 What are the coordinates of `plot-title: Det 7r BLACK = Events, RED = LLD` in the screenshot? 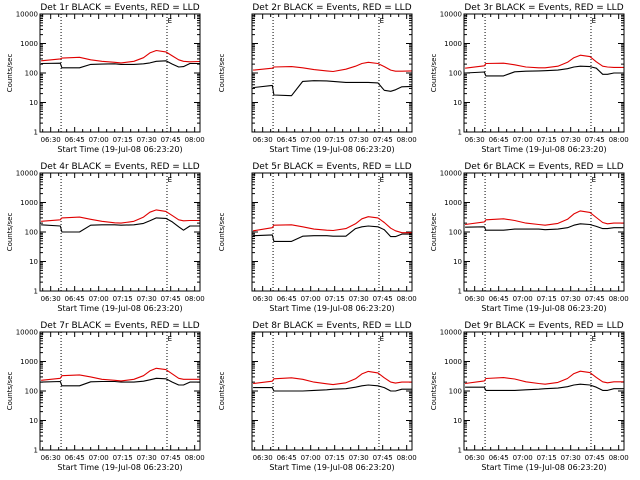 It's located at (119, 326).